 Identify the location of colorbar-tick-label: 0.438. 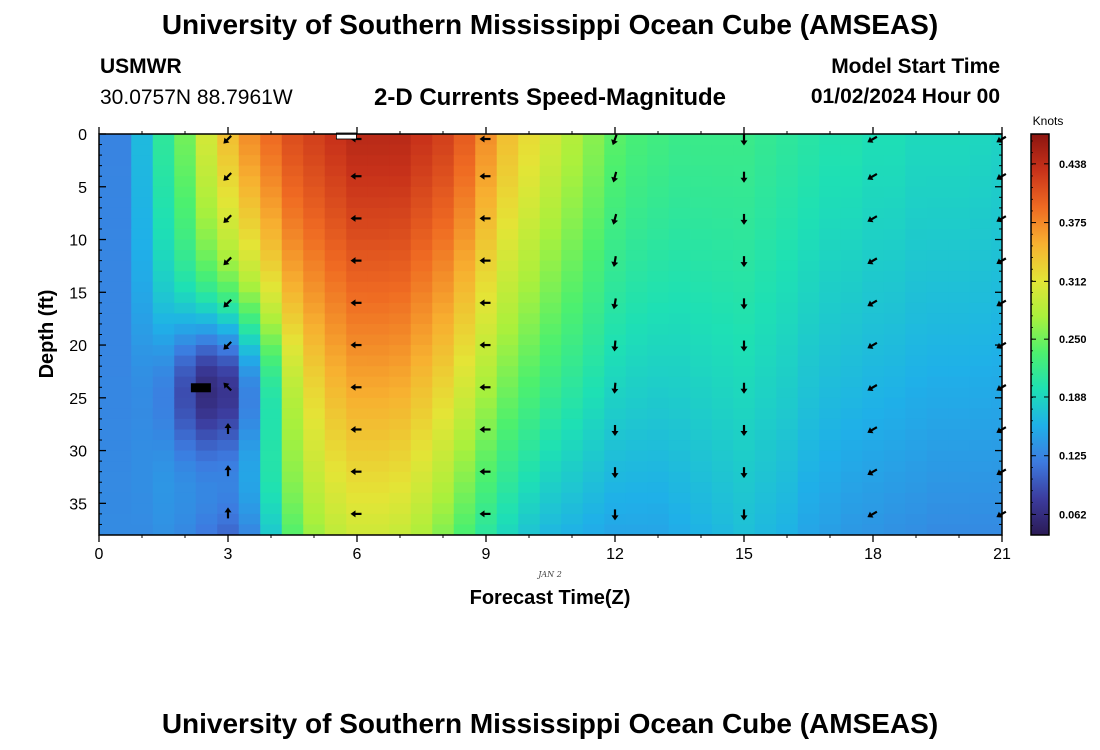
(1073, 165).